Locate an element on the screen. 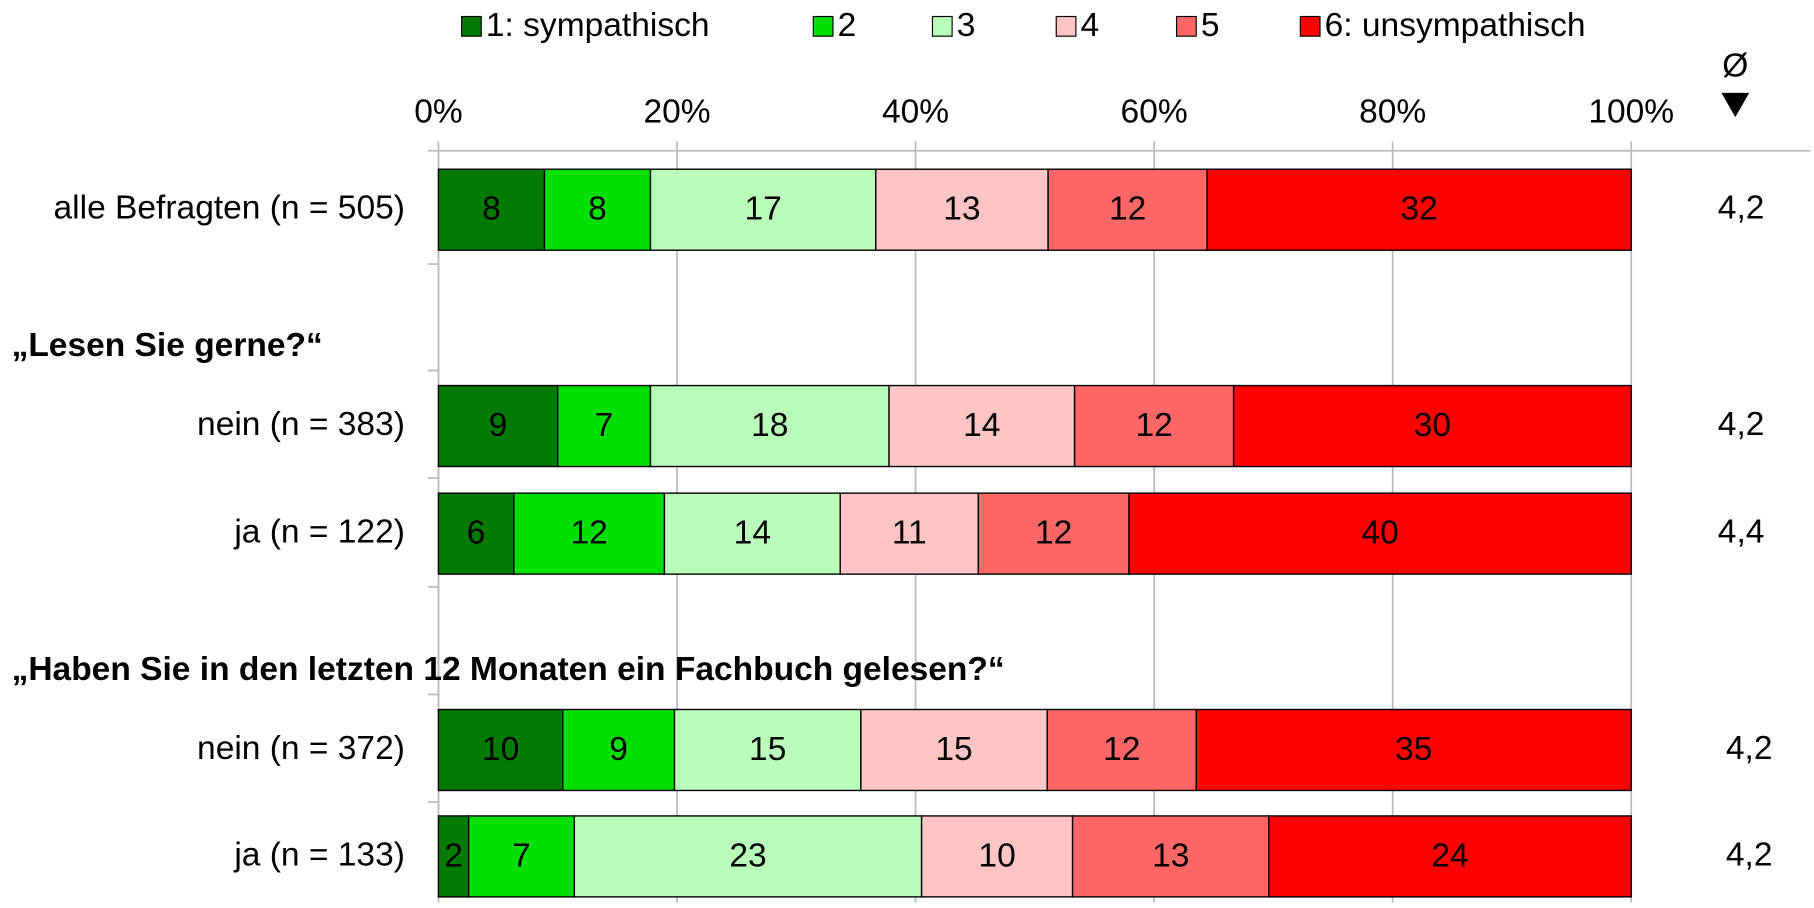 The image size is (1814, 908). data-label: 30 is located at coordinates (1432, 425).